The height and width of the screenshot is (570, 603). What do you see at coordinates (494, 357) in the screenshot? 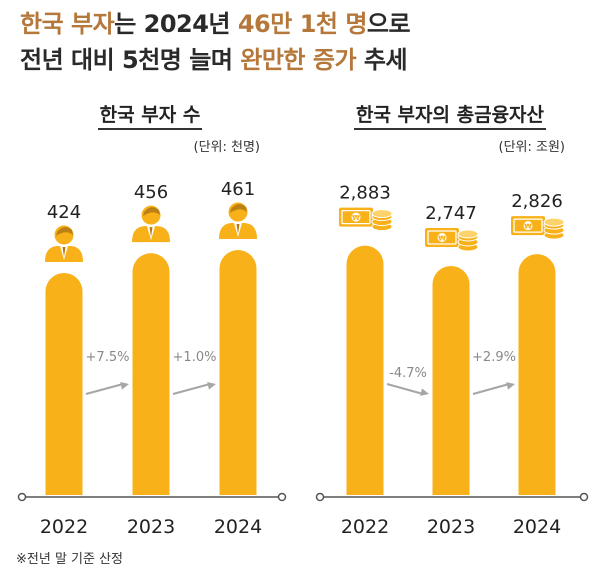
I see `change-label: +2.9%` at bounding box center [494, 357].